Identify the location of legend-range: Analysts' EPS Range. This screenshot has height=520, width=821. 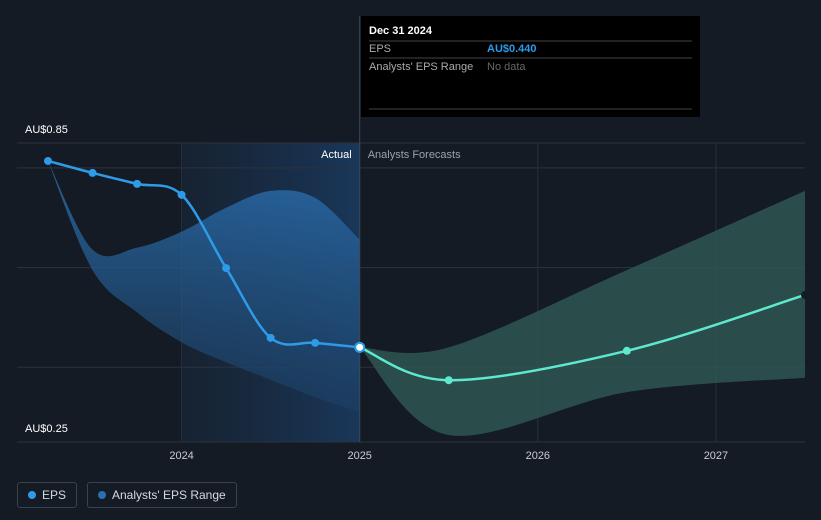
(162, 495).